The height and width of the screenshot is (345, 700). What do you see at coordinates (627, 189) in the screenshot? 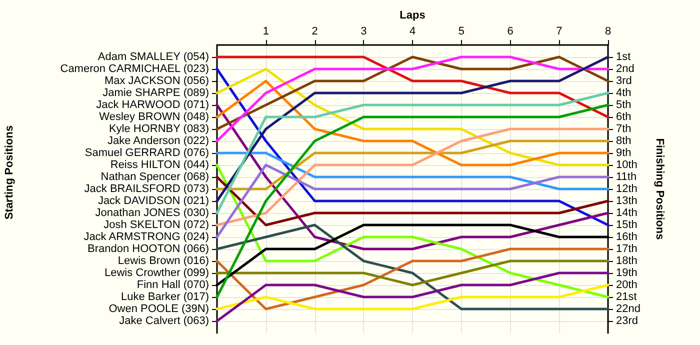
I see `y-tick-label: 12th` at bounding box center [627, 189].